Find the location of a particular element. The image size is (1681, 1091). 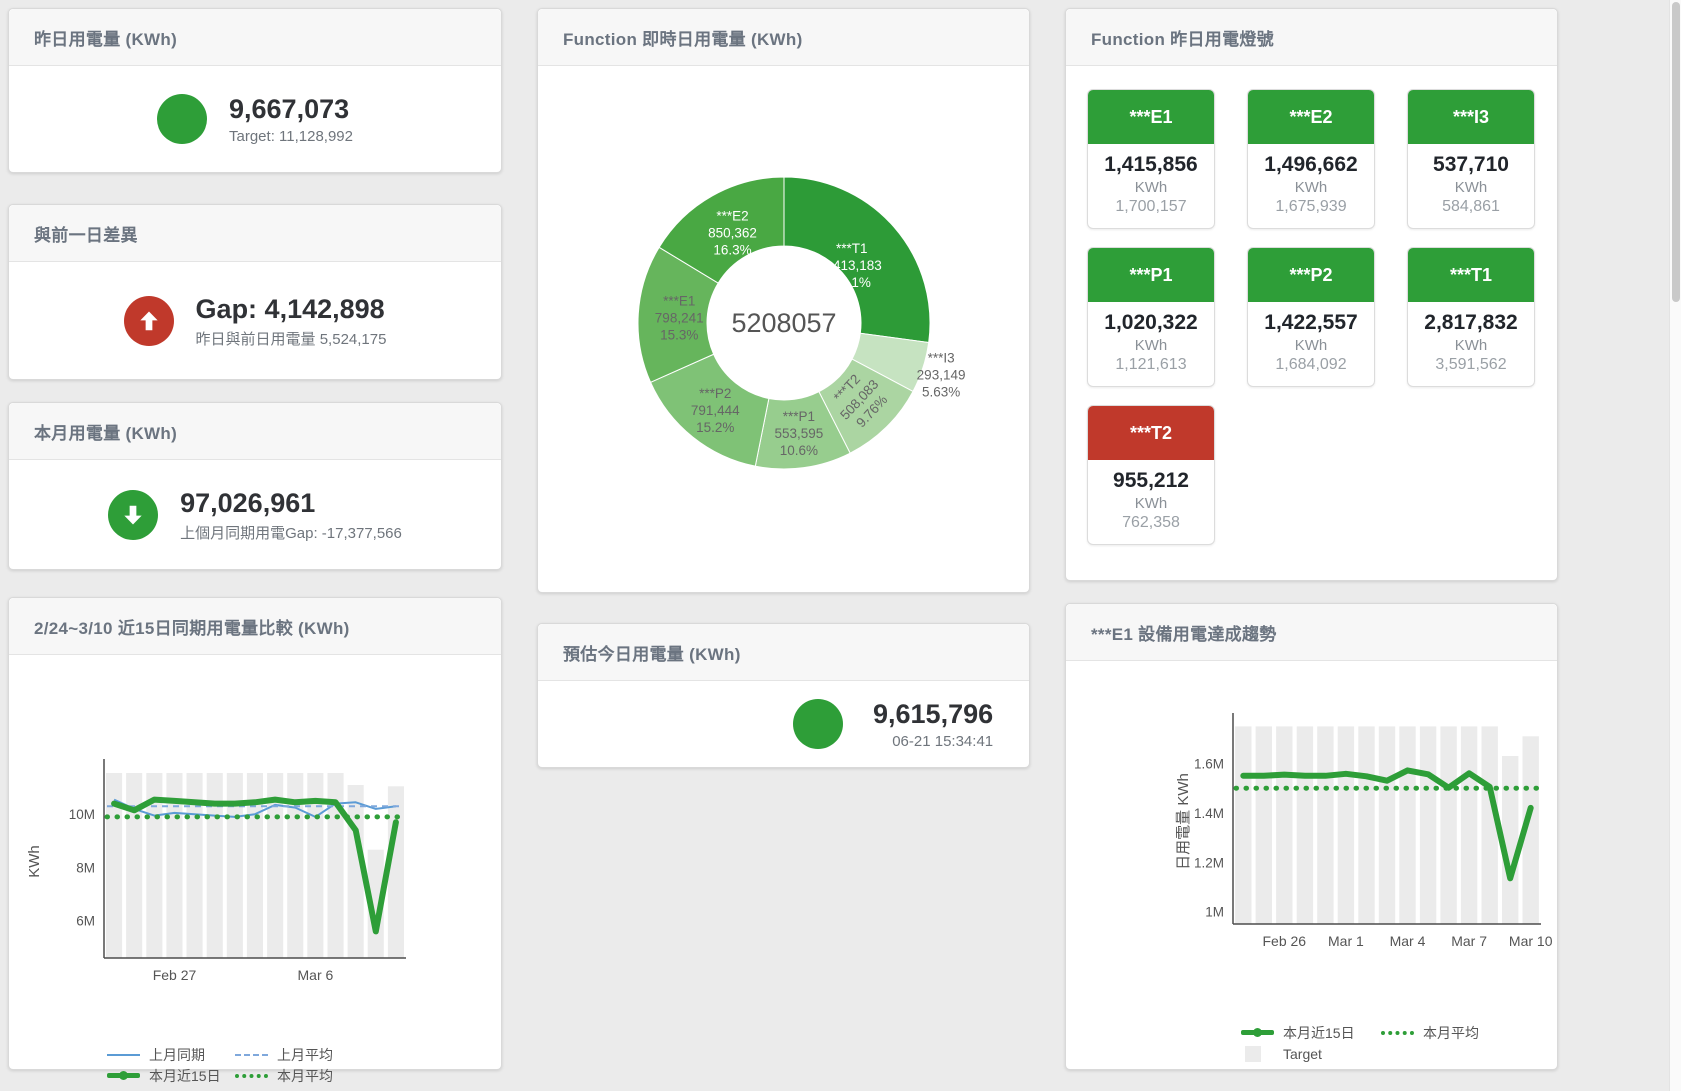

legend-last-month-same: 上月同期 is located at coordinates (171, 1055).